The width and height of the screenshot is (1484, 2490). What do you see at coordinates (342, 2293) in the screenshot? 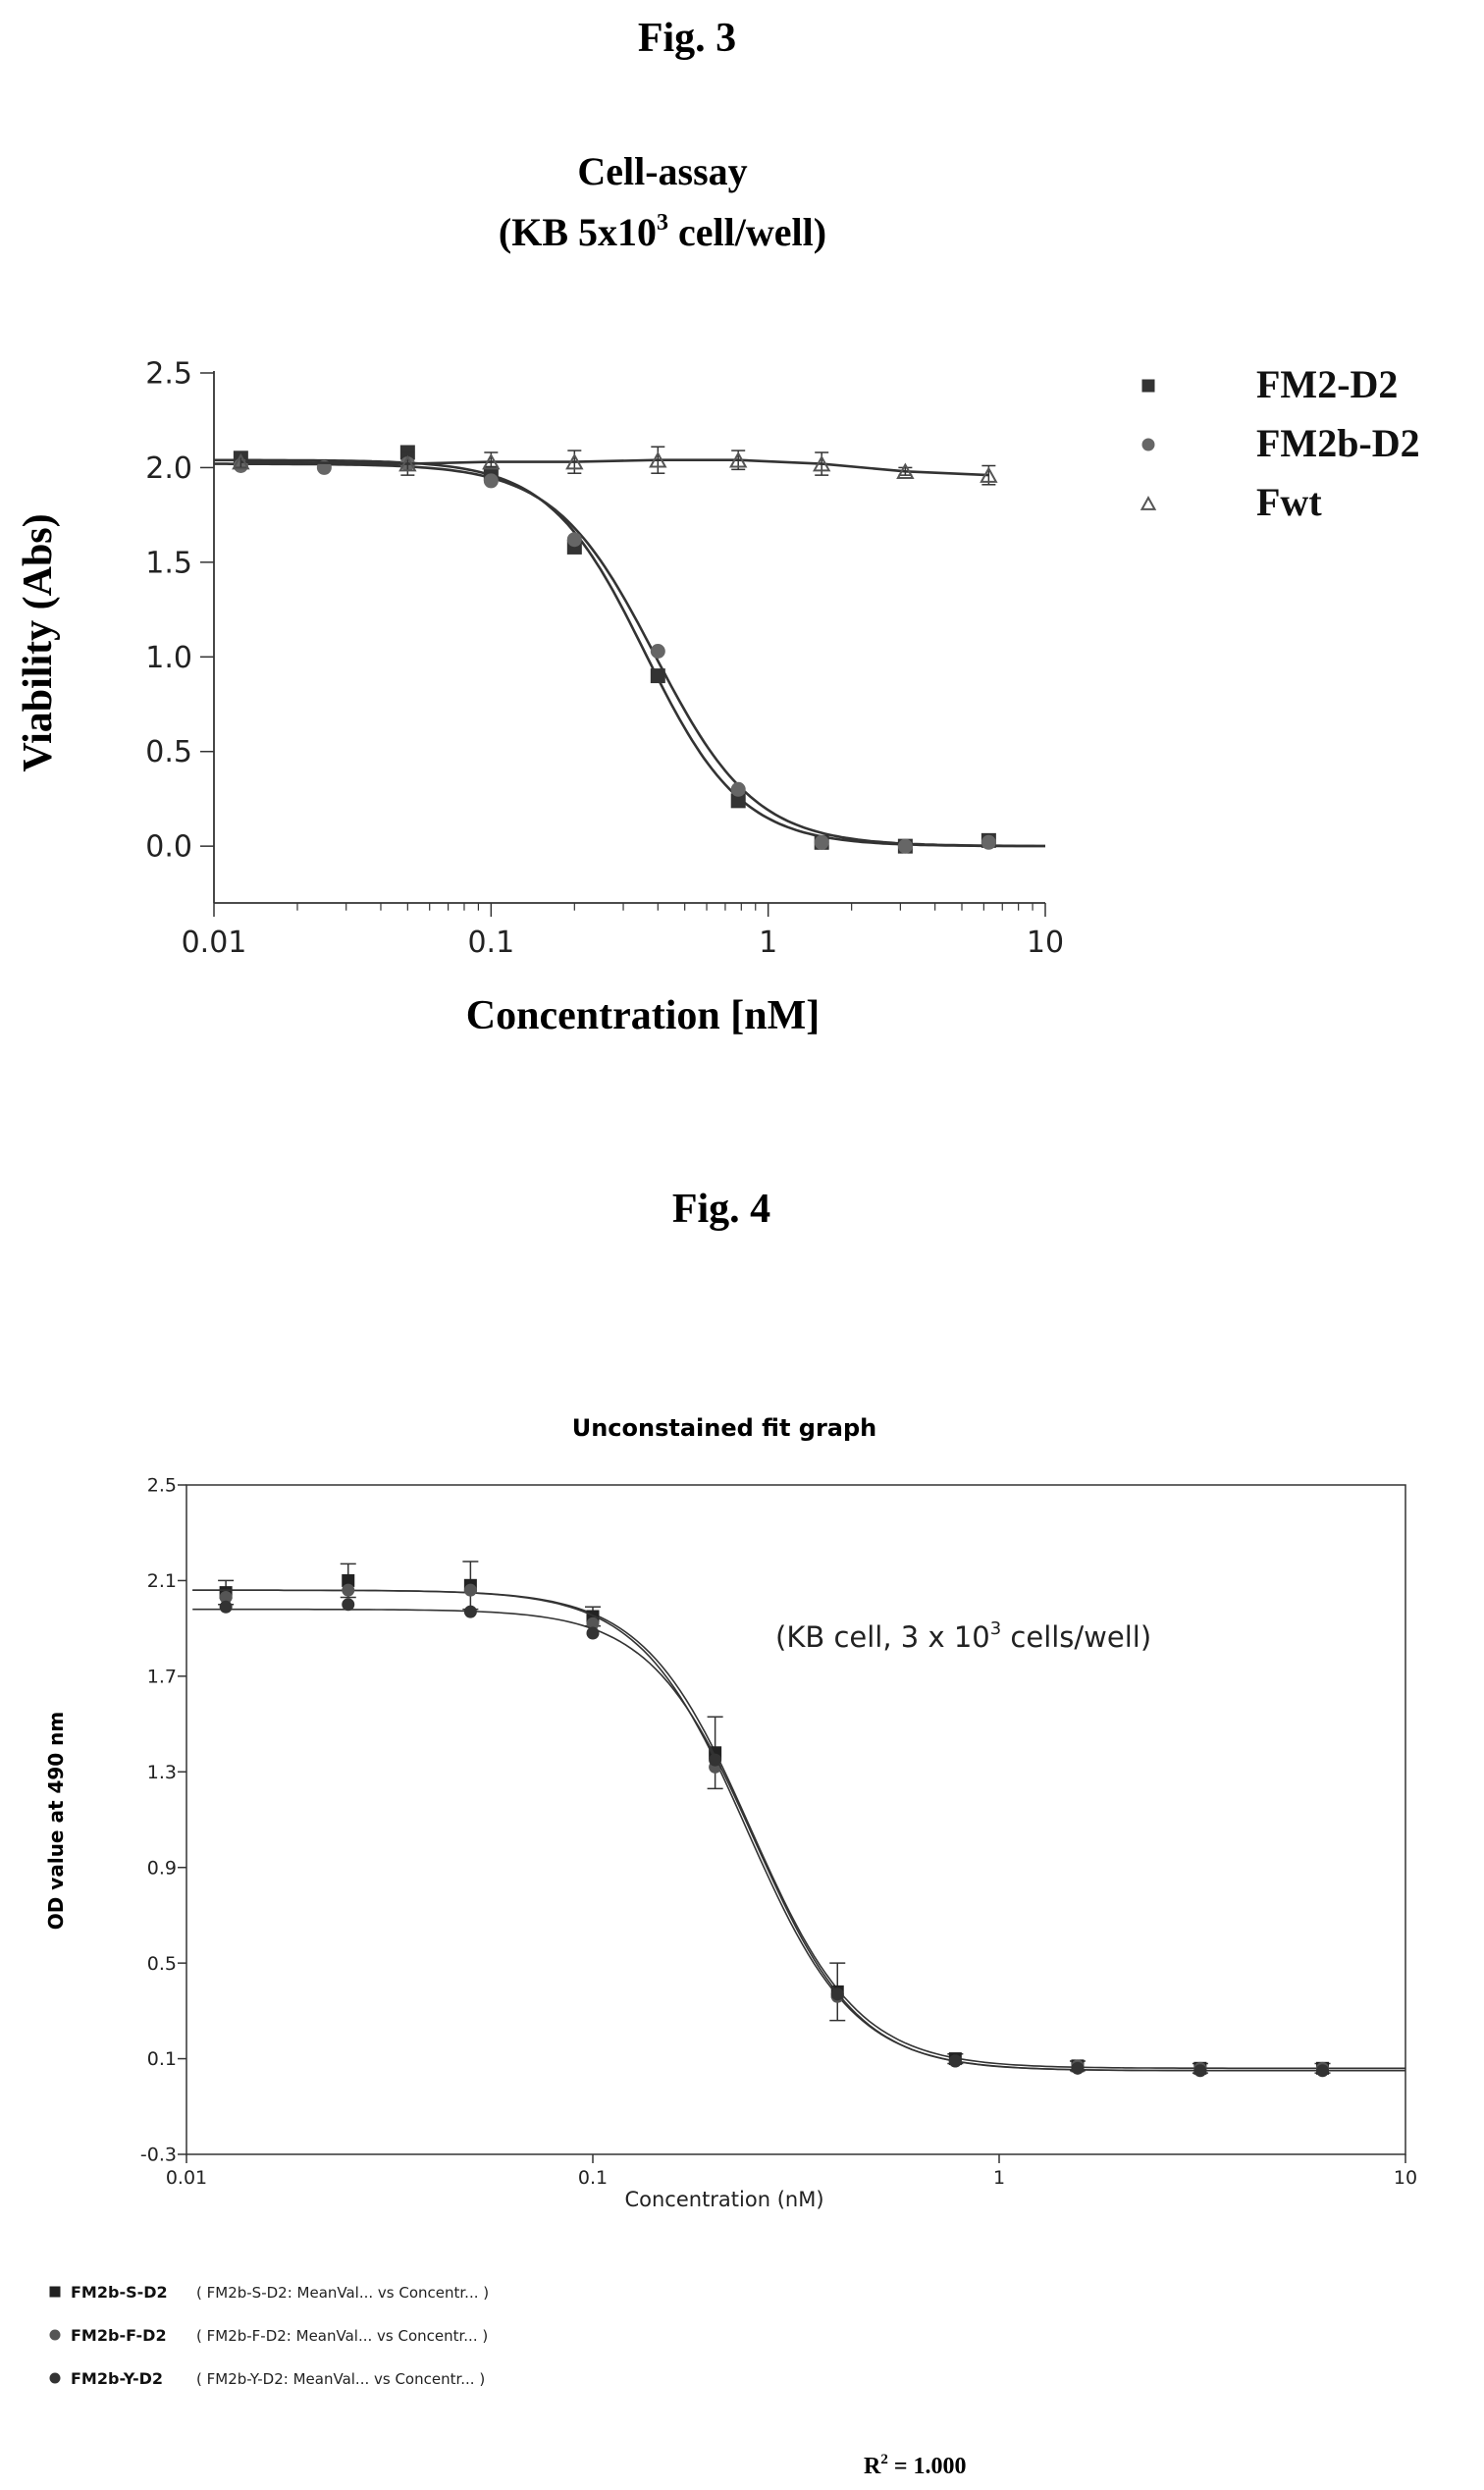
I see `fig4-legend-fm2b-s-d2-detail: ( FM2b-S-D2: MeanVal... vs Concentr... )` at bounding box center [342, 2293].